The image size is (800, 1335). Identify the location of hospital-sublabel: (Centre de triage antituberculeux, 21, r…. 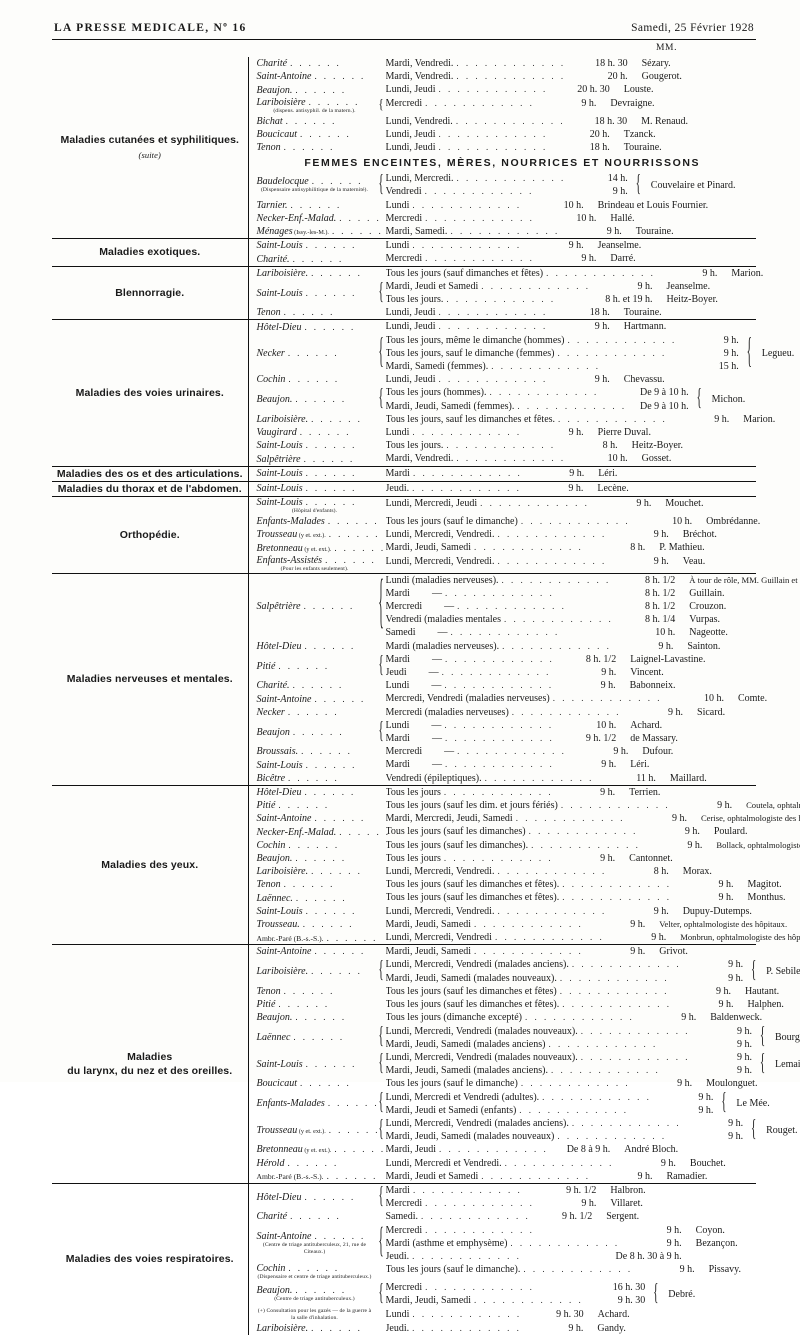
(317, 1249).